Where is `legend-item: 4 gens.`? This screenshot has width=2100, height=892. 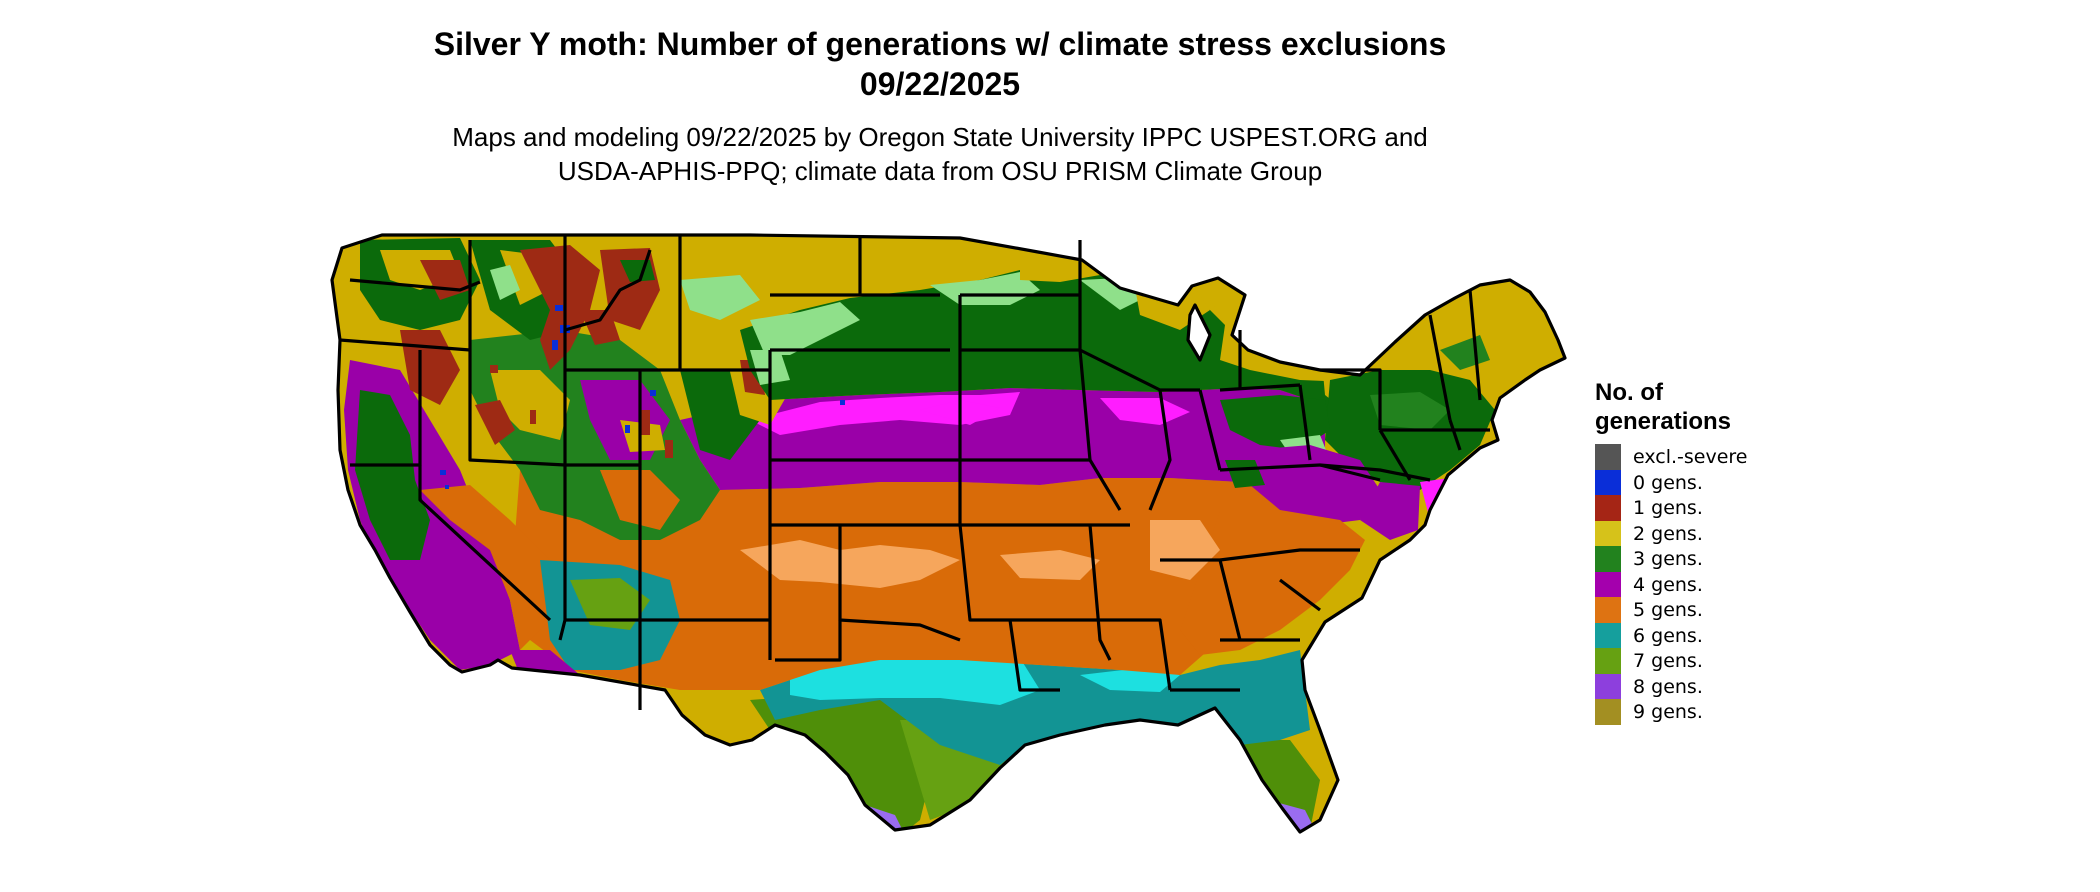
legend-item: 4 gens. is located at coordinates (1715, 584).